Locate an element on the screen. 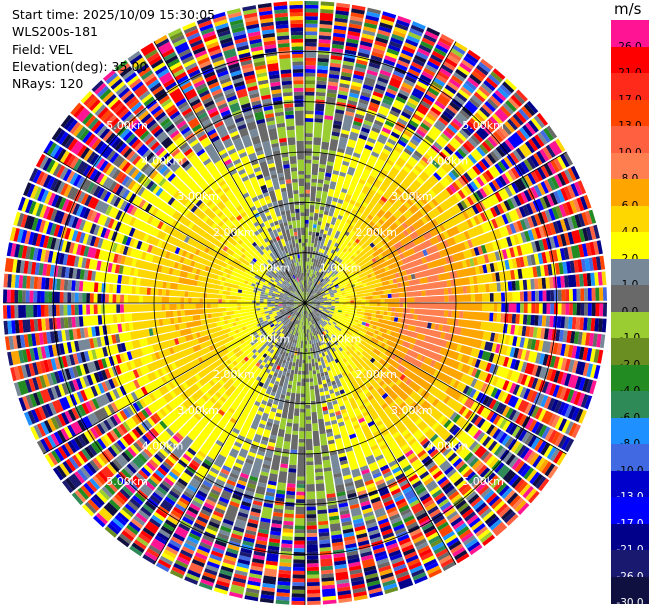  colorbar-unit: m/s is located at coordinates (628, 9).